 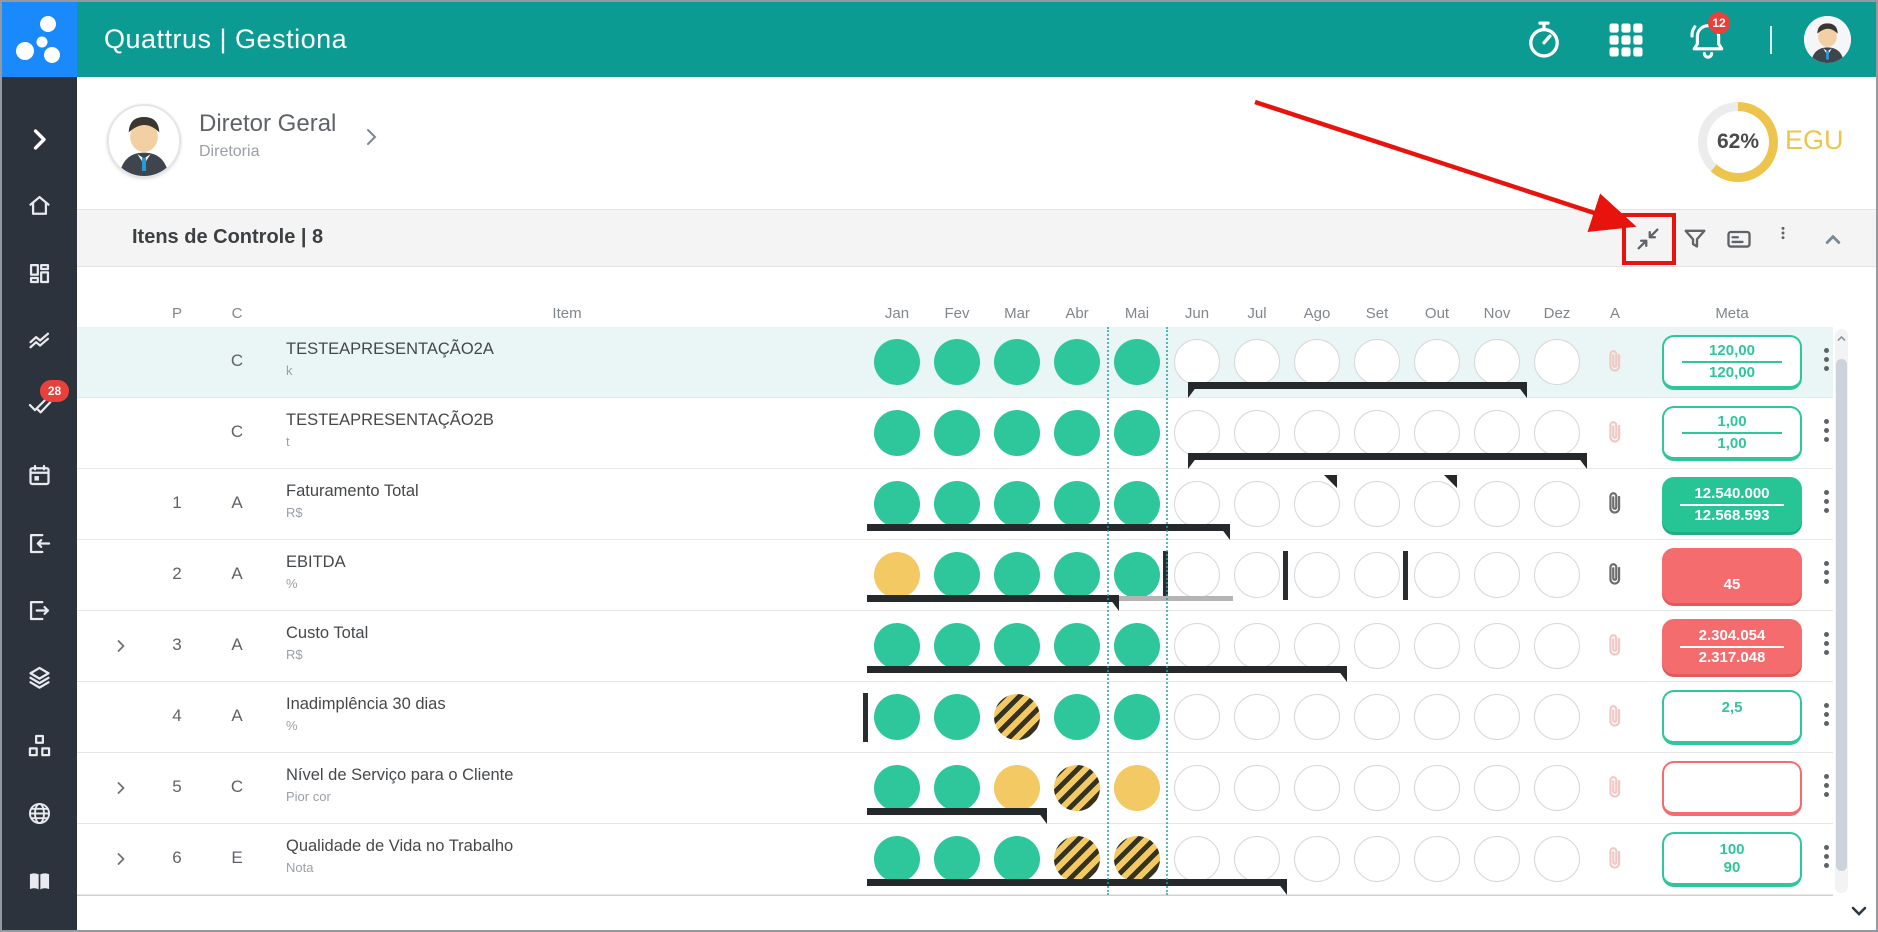 I want to click on meta-box: 120,00 120,00, so click(x=1732, y=362).